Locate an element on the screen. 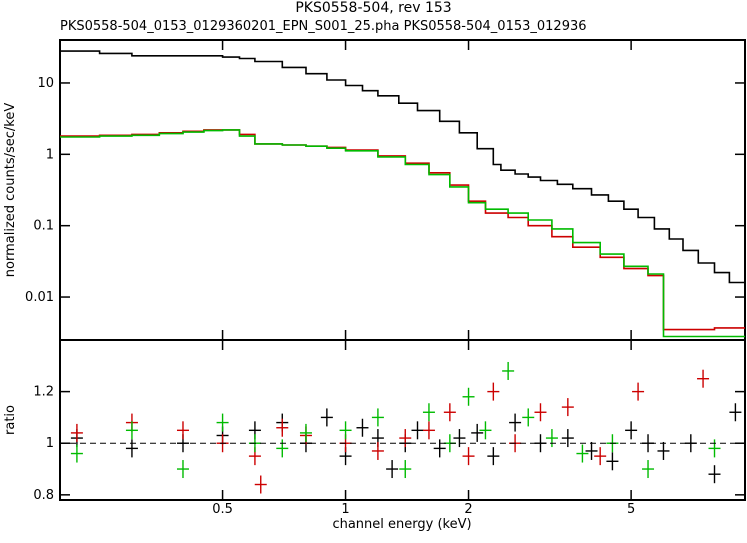  y-tick-label: 0.1 is located at coordinates (43, 226).